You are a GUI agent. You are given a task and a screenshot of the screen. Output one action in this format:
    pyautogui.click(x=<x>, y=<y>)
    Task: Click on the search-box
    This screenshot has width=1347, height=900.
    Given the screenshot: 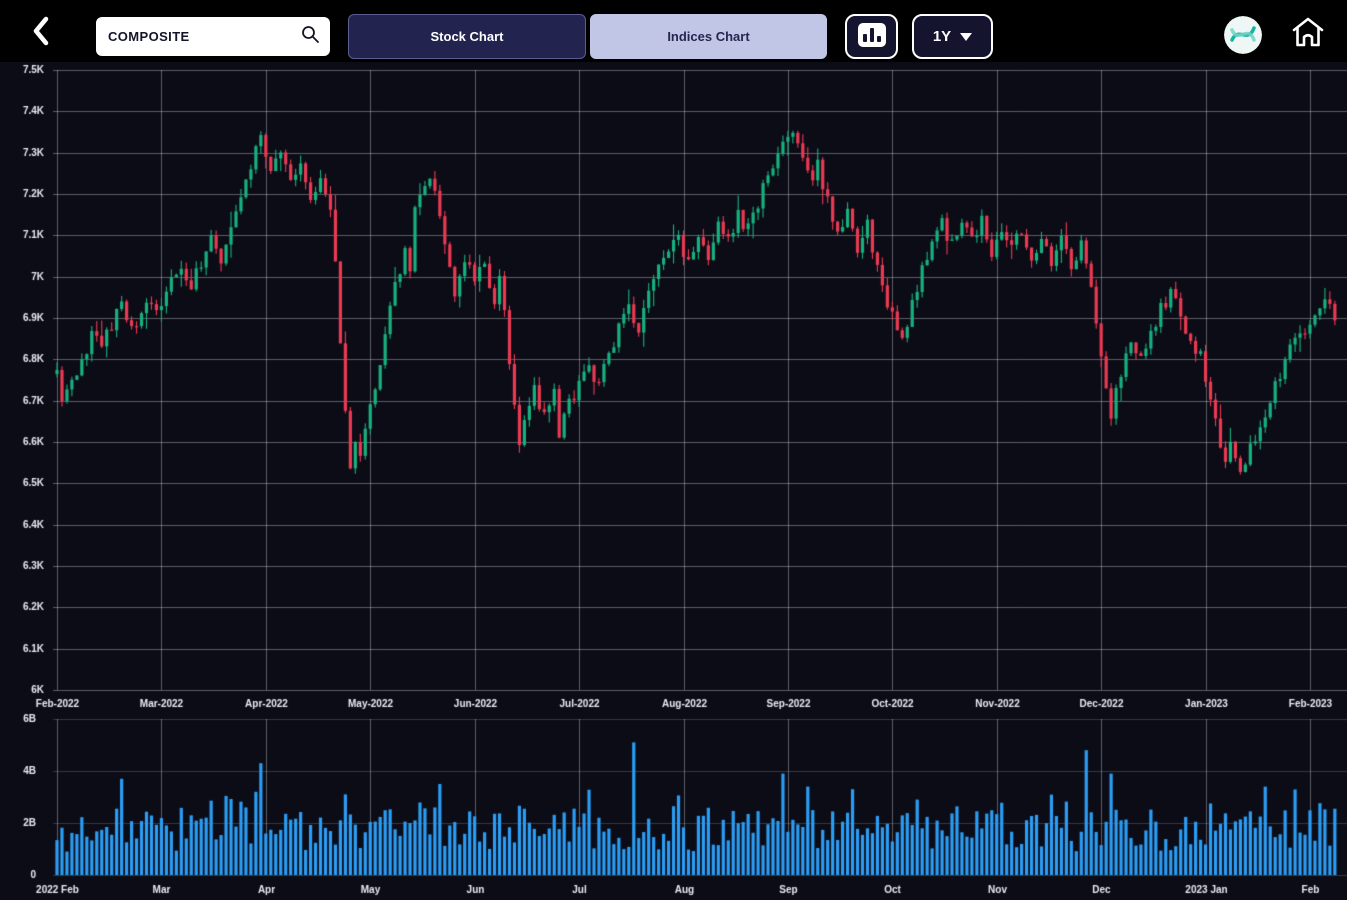 What is the action you would take?
    pyautogui.click(x=213, y=36)
    